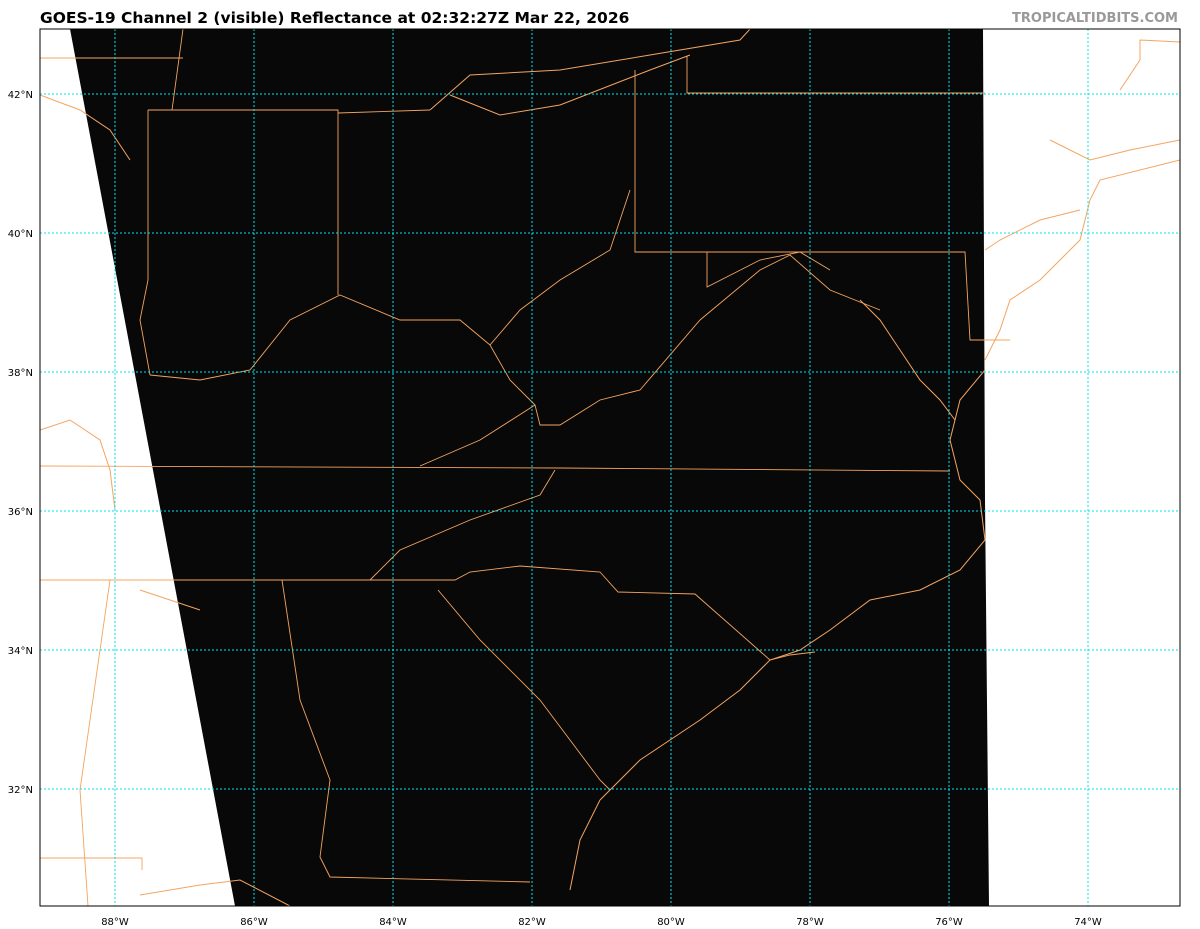 The height and width of the screenshot is (929, 1200). Describe the element at coordinates (20, 790) in the screenshot. I see `lat-tick: 32°N` at that location.